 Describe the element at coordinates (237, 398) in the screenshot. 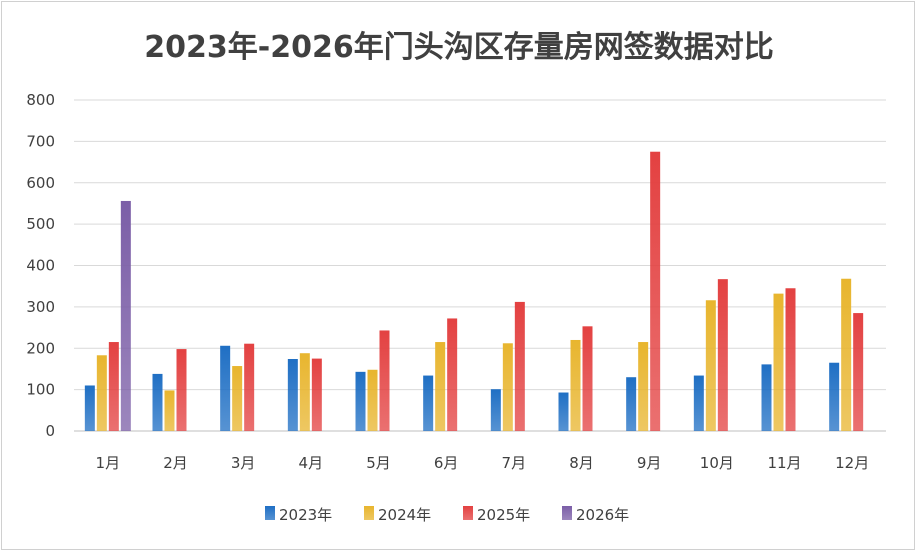

I see `bar-2024年-3月` at that location.